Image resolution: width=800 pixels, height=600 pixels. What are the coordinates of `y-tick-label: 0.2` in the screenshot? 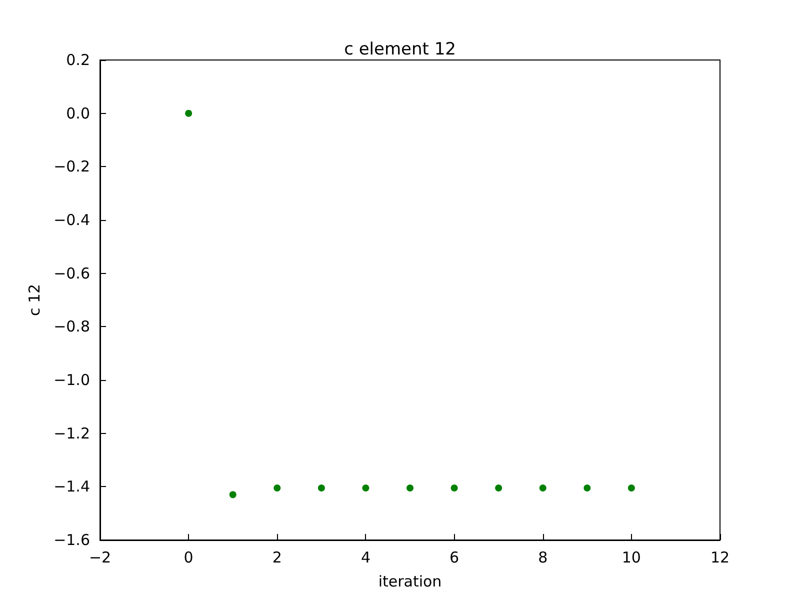 It's located at (78, 60).